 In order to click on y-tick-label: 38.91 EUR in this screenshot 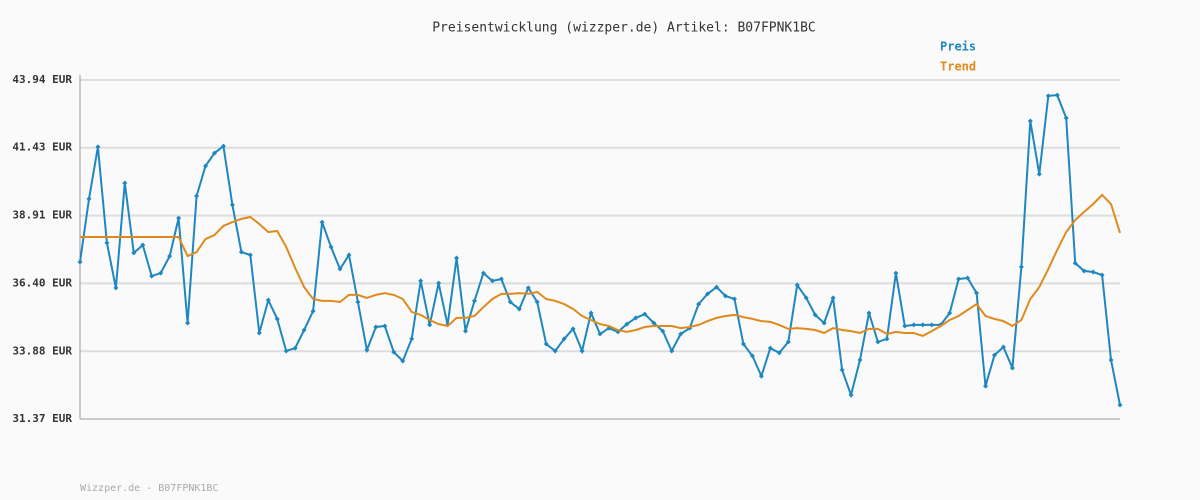, I will do `click(42, 215)`.